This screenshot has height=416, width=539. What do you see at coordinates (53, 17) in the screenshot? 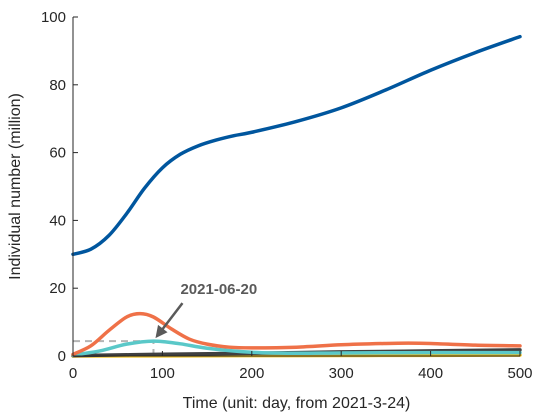
I see `y-tick-label: 100` at bounding box center [53, 17].